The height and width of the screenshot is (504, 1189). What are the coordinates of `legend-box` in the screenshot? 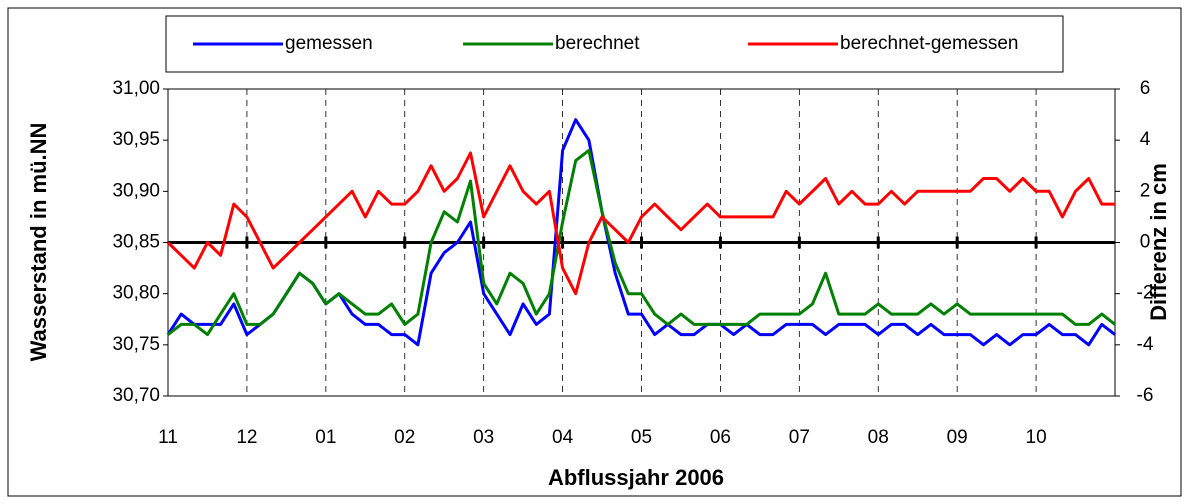 It's located at (614, 44).